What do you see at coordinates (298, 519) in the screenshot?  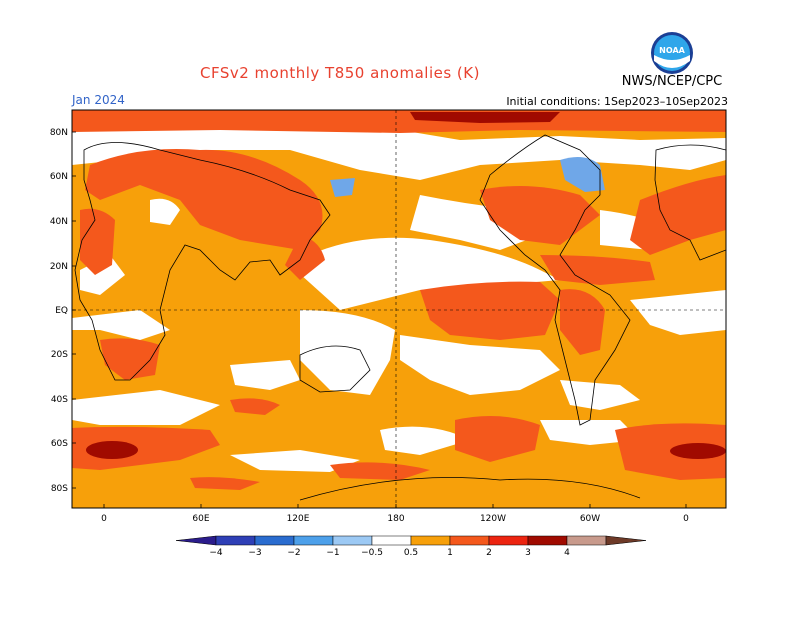 I see `lon-label: 120E` at bounding box center [298, 519].